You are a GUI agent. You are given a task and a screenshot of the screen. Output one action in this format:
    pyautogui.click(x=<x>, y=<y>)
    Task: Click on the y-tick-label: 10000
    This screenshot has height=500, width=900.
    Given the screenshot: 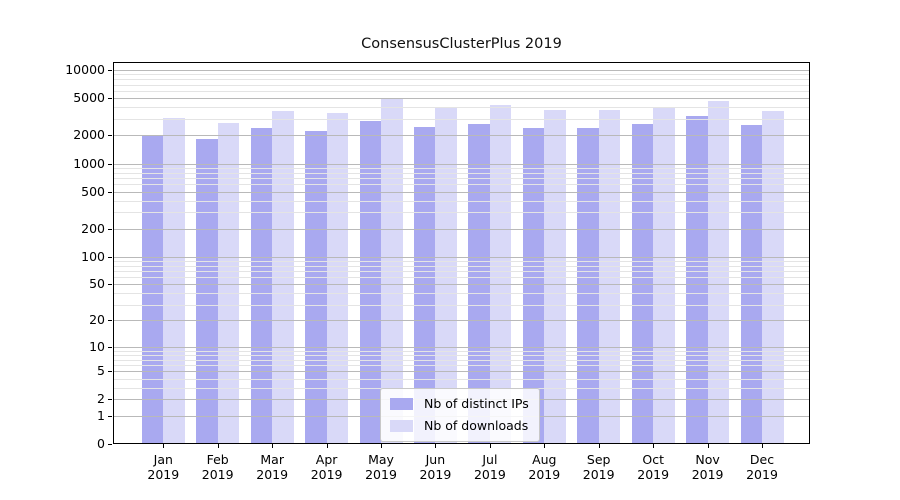 What is the action you would take?
    pyautogui.click(x=85, y=70)
    